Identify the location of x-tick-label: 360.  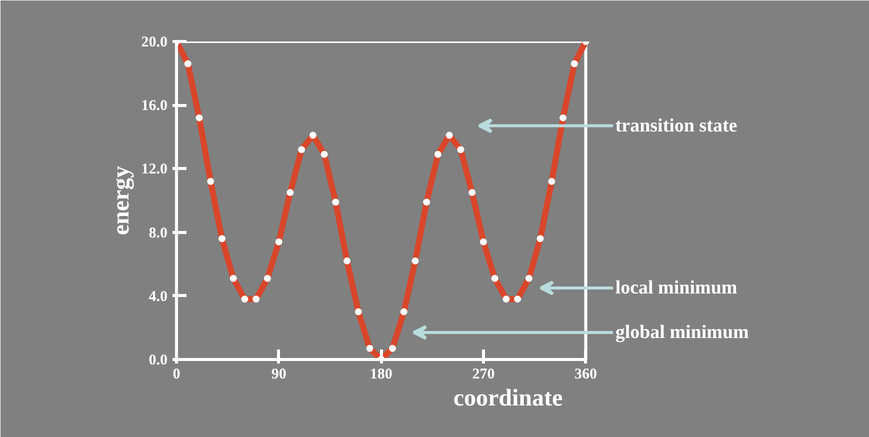
(586, 374).